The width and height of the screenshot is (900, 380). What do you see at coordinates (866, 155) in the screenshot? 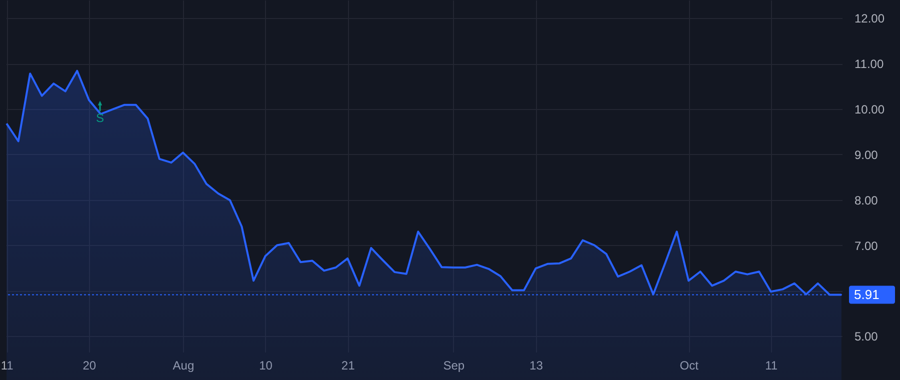
I see `y-tick-label: 9.00` at bounding box center [866, 155].